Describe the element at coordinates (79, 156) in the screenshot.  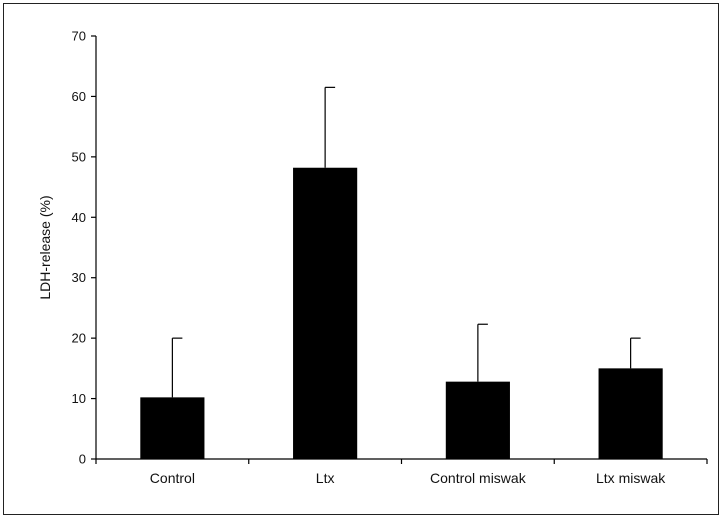
I see `y-tick-label: 50` at that location.